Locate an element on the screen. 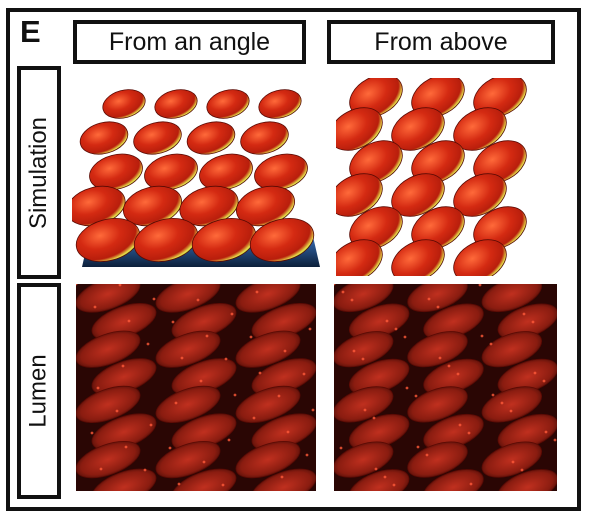 Image resolution: width=591 pixels, height=520 pixels. panel-letter: E is located at coordinates (30, 31).